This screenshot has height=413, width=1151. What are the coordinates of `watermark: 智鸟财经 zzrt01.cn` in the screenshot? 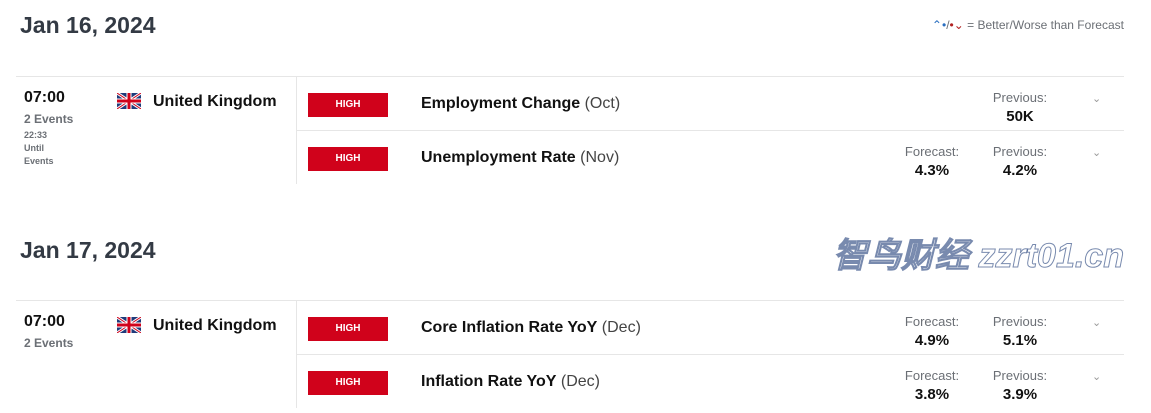 It's located at (979, 256).